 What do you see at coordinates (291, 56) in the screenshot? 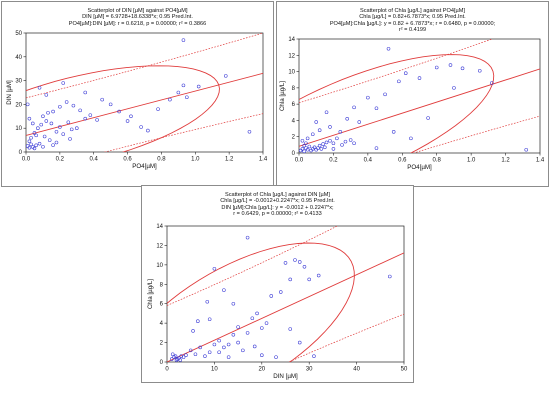
I see `y-tick-label: 12` at bounding box center [291, 56].